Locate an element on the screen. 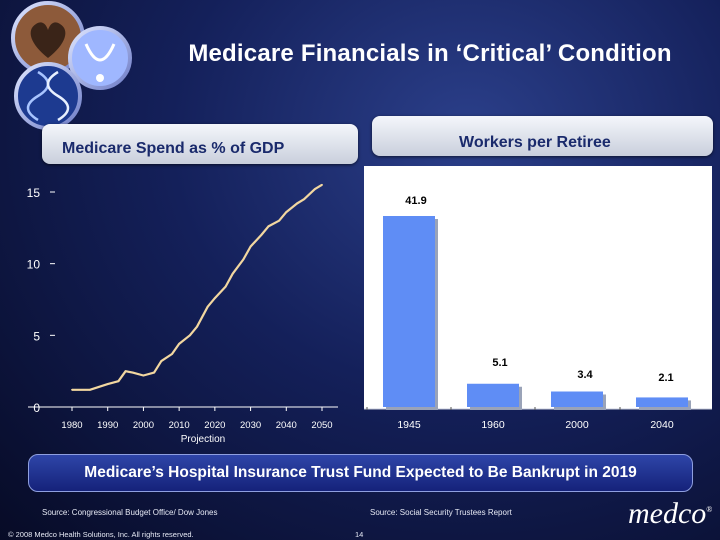 The image size is (720, 540). logo-cluster is located at coordinates (71, 65).